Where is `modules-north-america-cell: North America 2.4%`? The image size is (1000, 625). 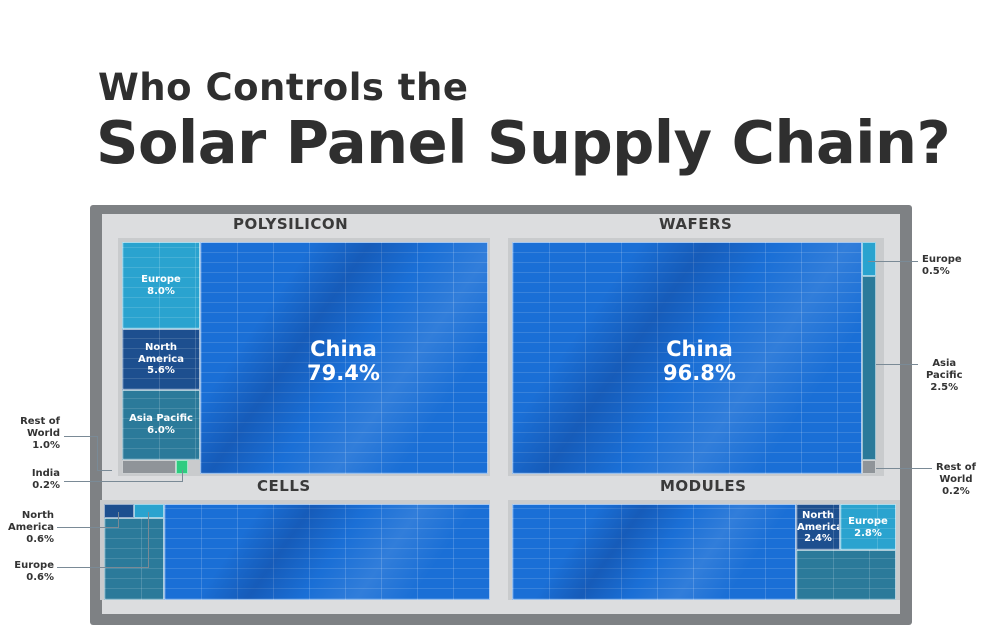
modules-north-america-cell: North America 2.4% is located at coordinates (818, 527).